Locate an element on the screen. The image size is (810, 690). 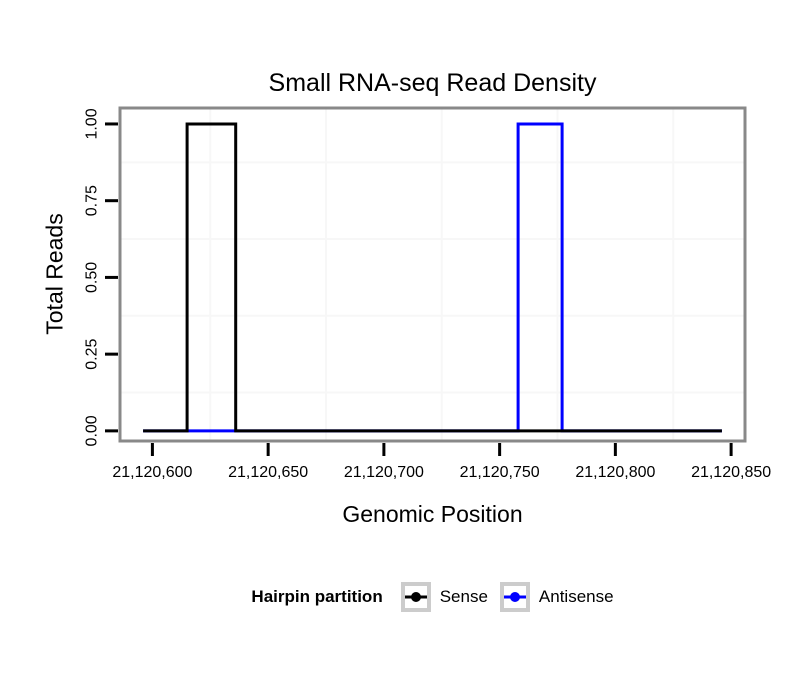
legend-items: Sense Antisense is located at coordinates (507, 597).